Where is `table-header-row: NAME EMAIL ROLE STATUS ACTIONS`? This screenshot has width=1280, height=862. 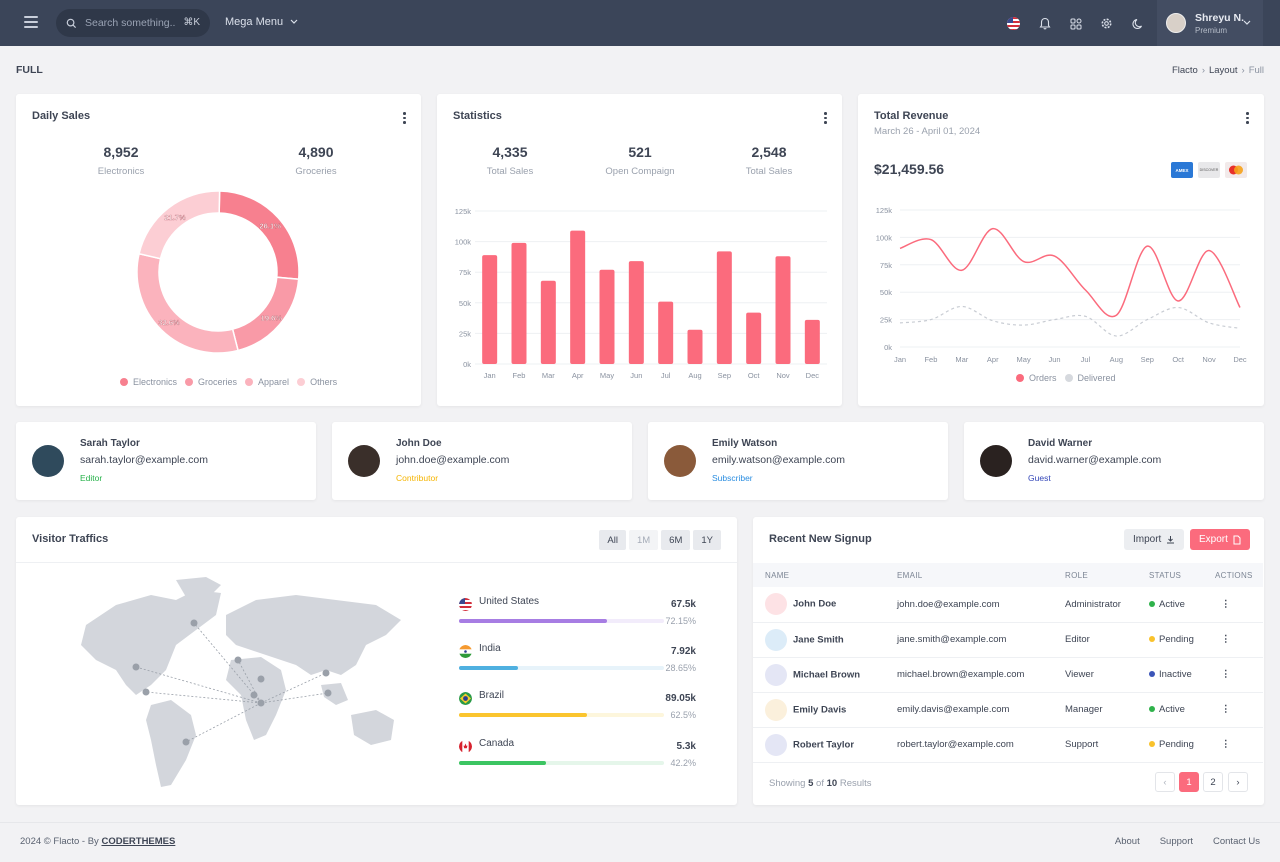 table-header-row: NAME EMAIL ROLE STATUS ACTIONS is located at coordinates (1008, 575).